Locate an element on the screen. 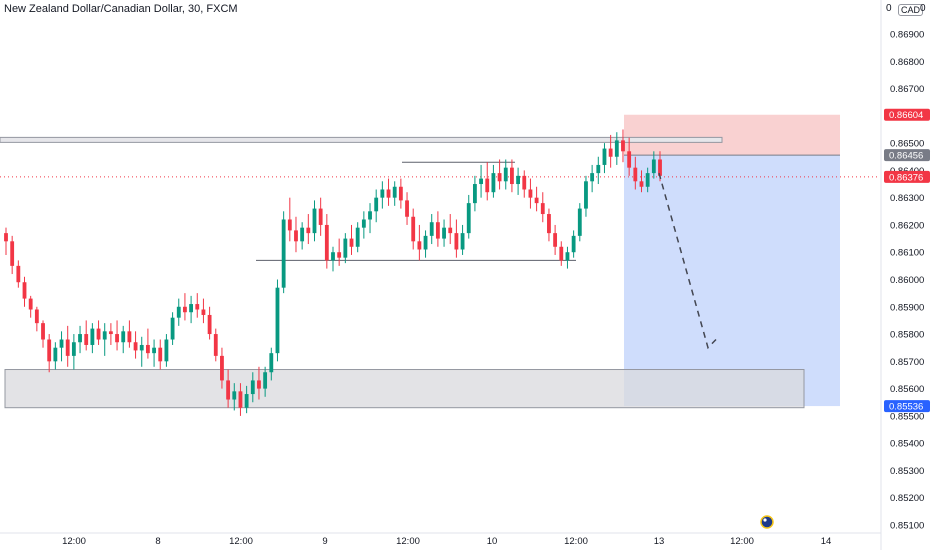 This screenshot has height=555, width=932. currency-selector: CAD is located at coordinates (911, 10).